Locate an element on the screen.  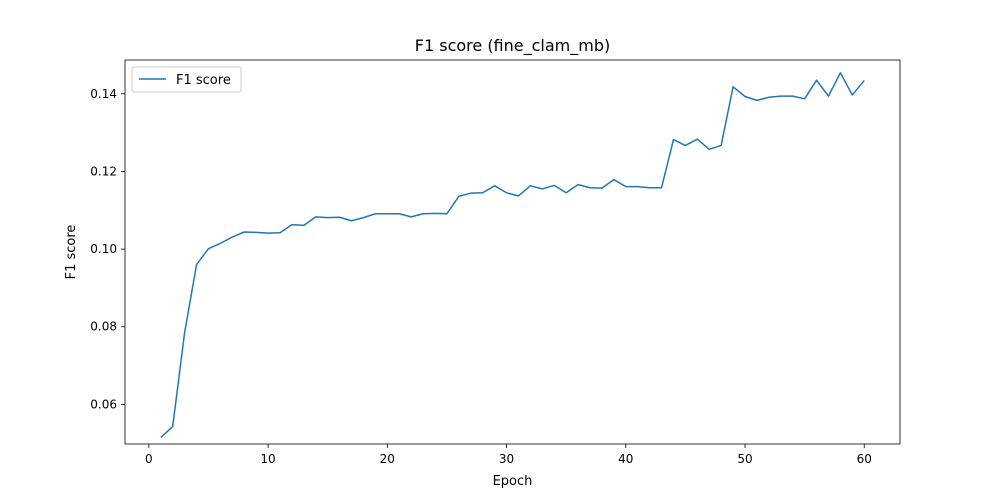
x-axis-label: Epoch is located at coordinates (513, 481).